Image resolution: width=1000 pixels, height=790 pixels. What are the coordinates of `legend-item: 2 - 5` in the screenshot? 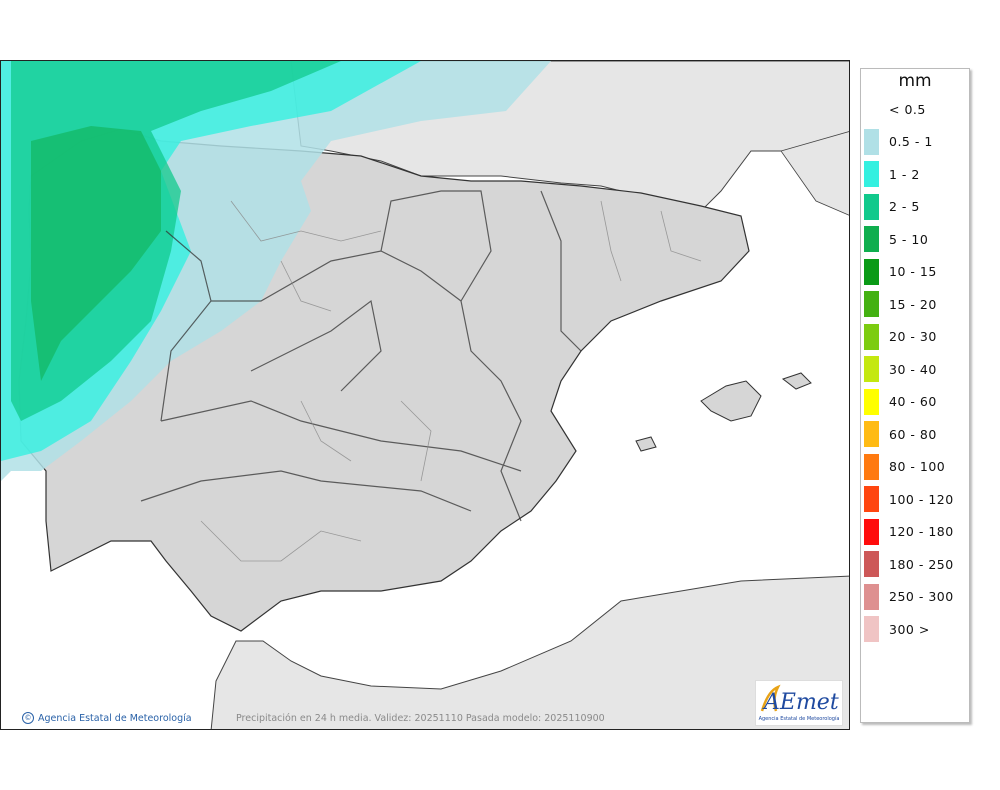 It's located at (892, 206).